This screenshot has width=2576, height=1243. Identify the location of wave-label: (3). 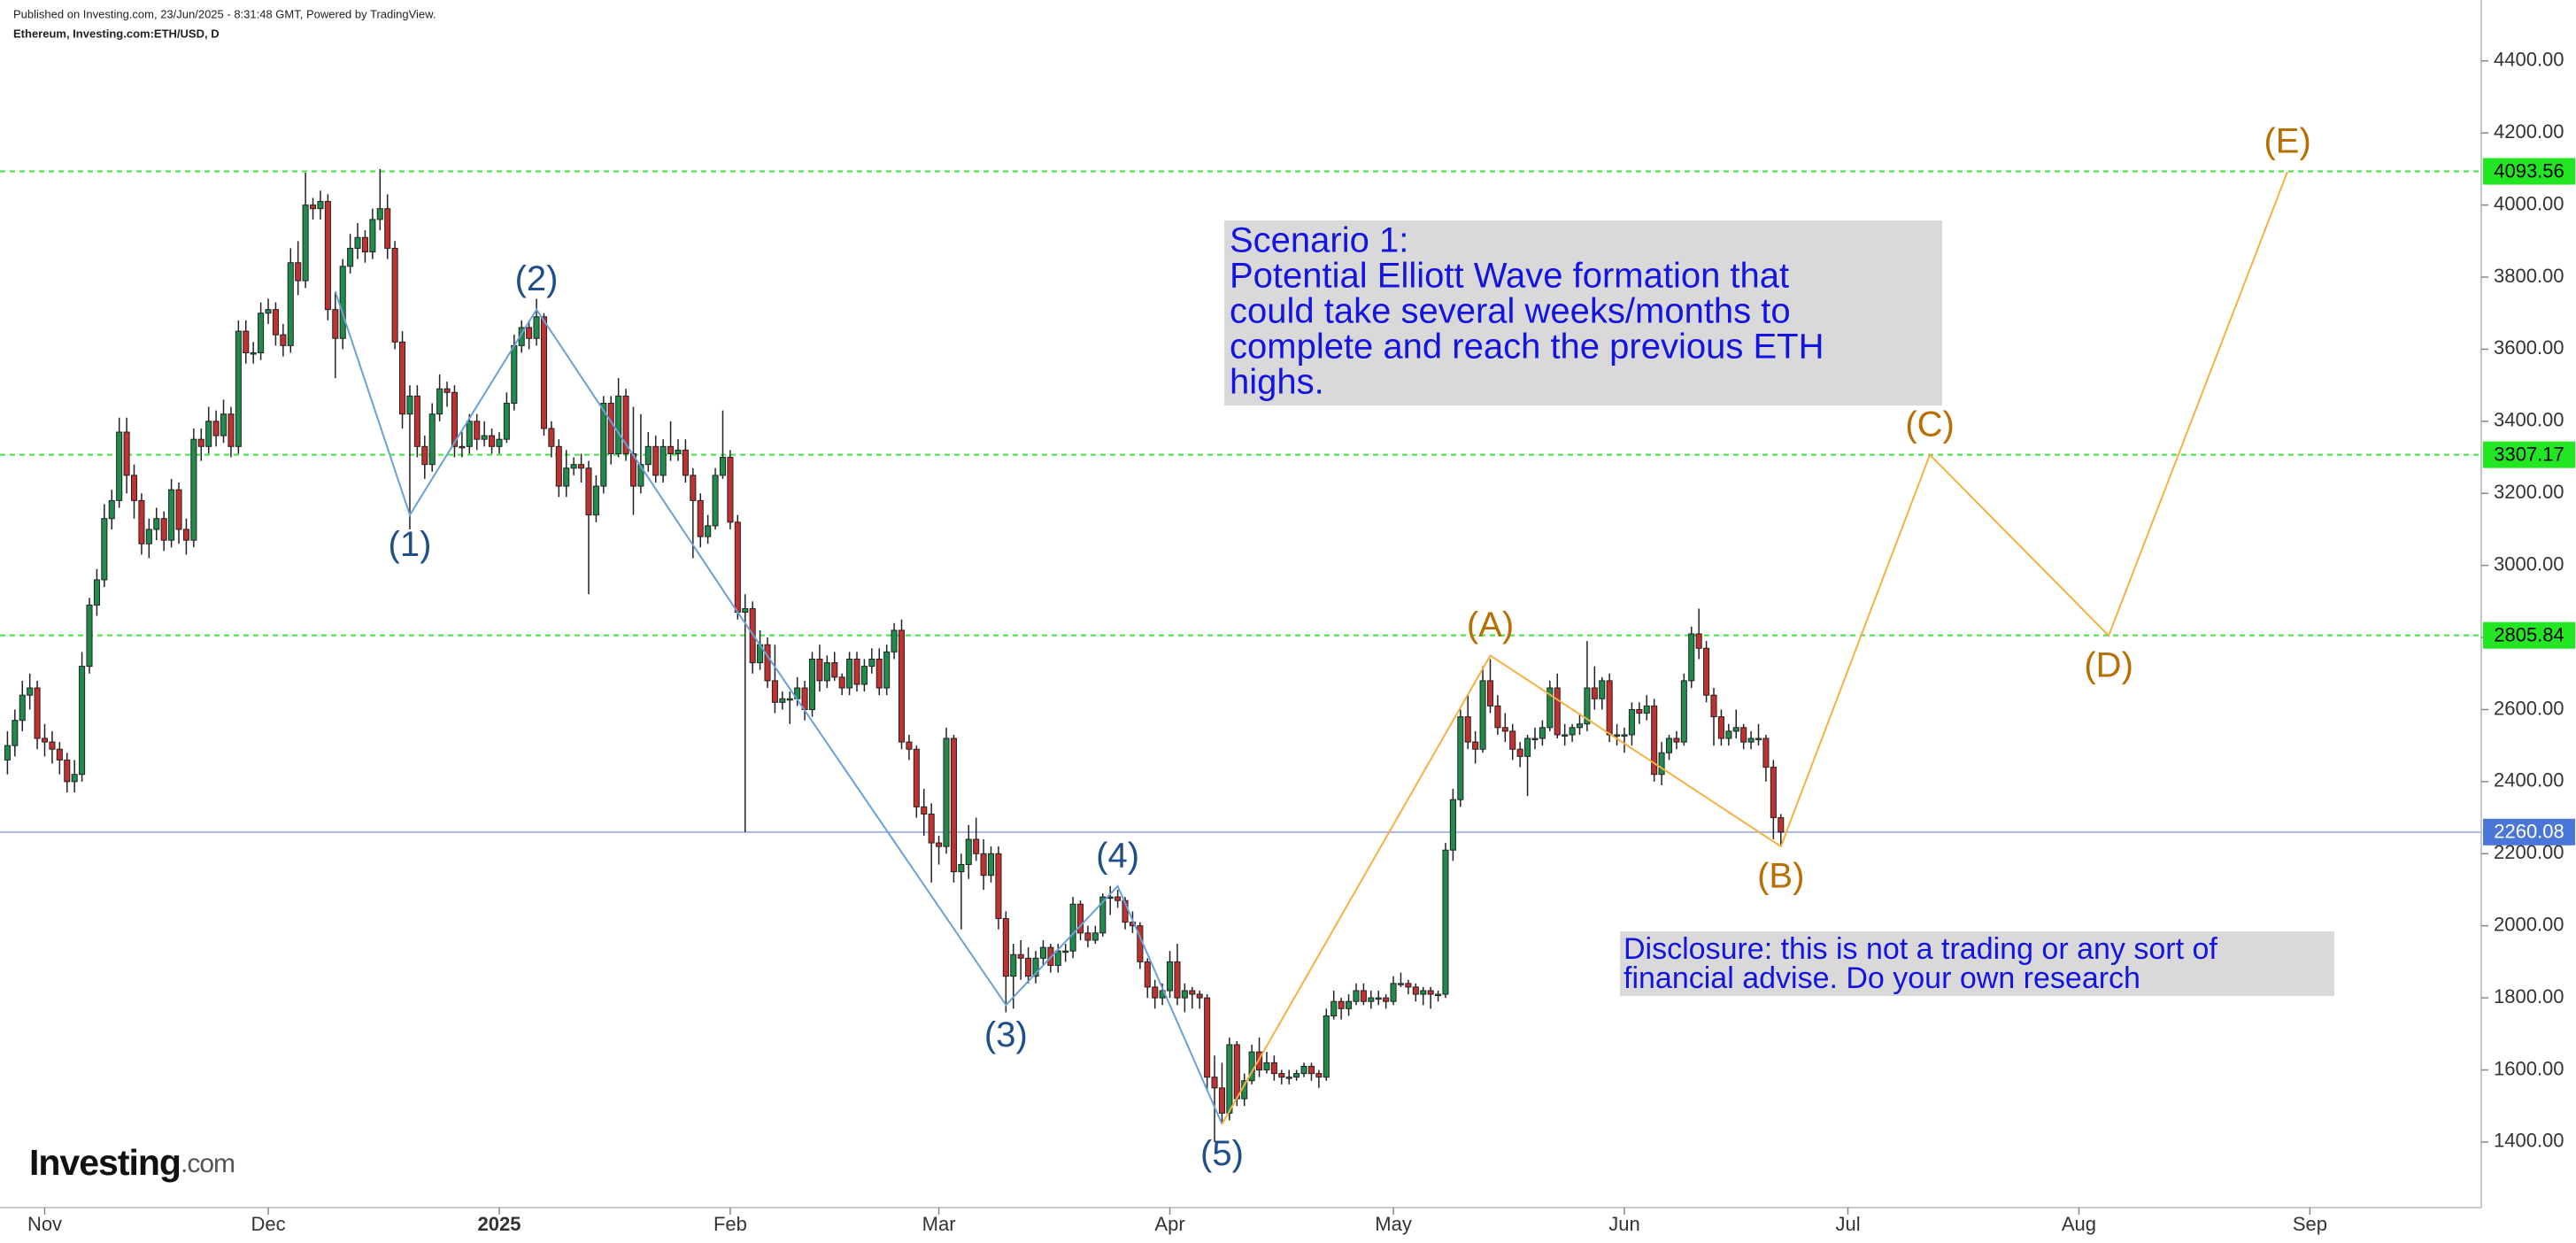
(1006, 1034).